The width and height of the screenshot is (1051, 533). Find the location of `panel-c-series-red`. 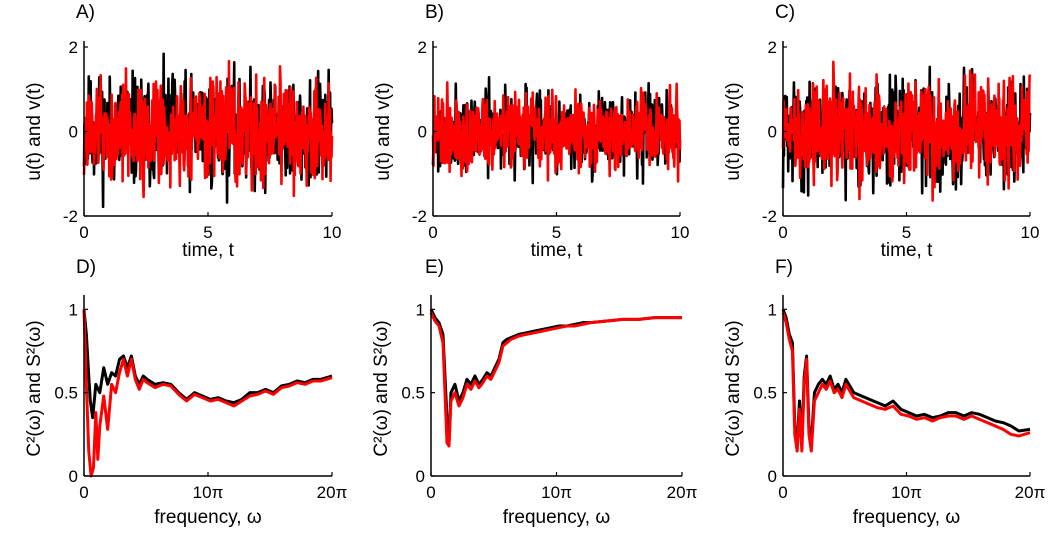

panel-c-series-red is located at coordinates (906, 131).